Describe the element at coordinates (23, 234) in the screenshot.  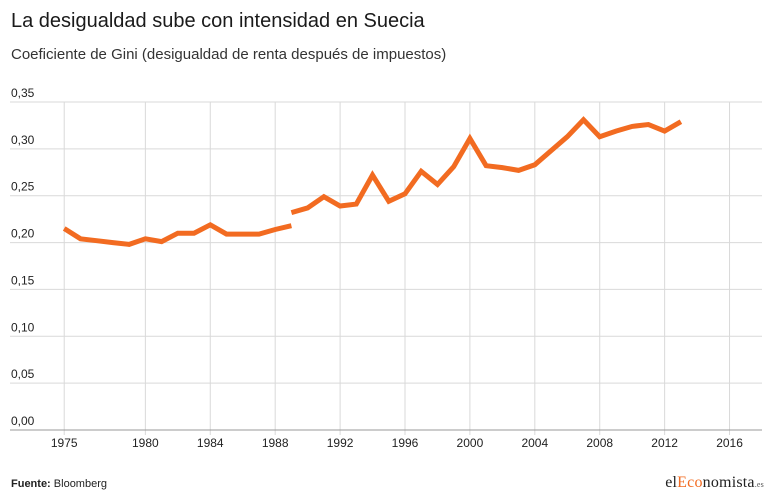
I see `y-tick-label: 0,20` at that location.